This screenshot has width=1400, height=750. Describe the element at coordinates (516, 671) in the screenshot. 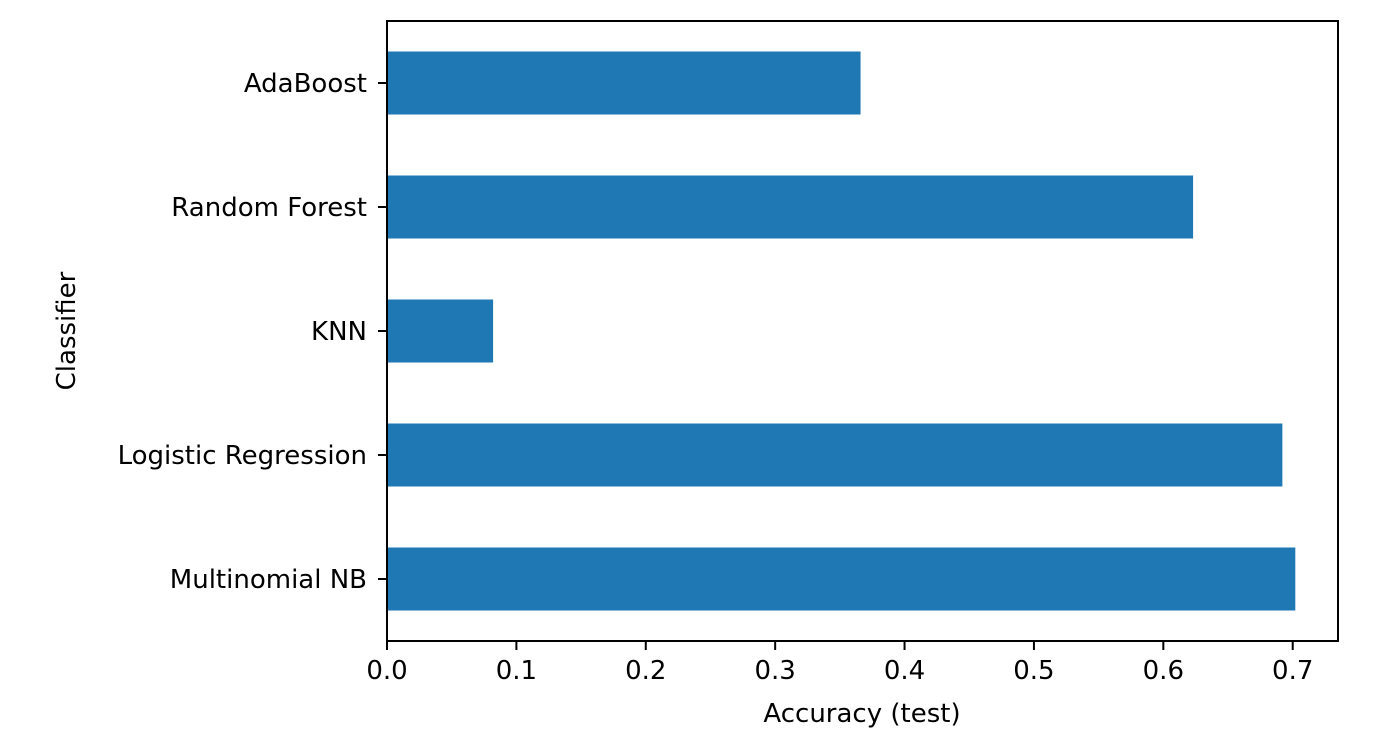

I see `x-tick-label: 0.1` at that location.